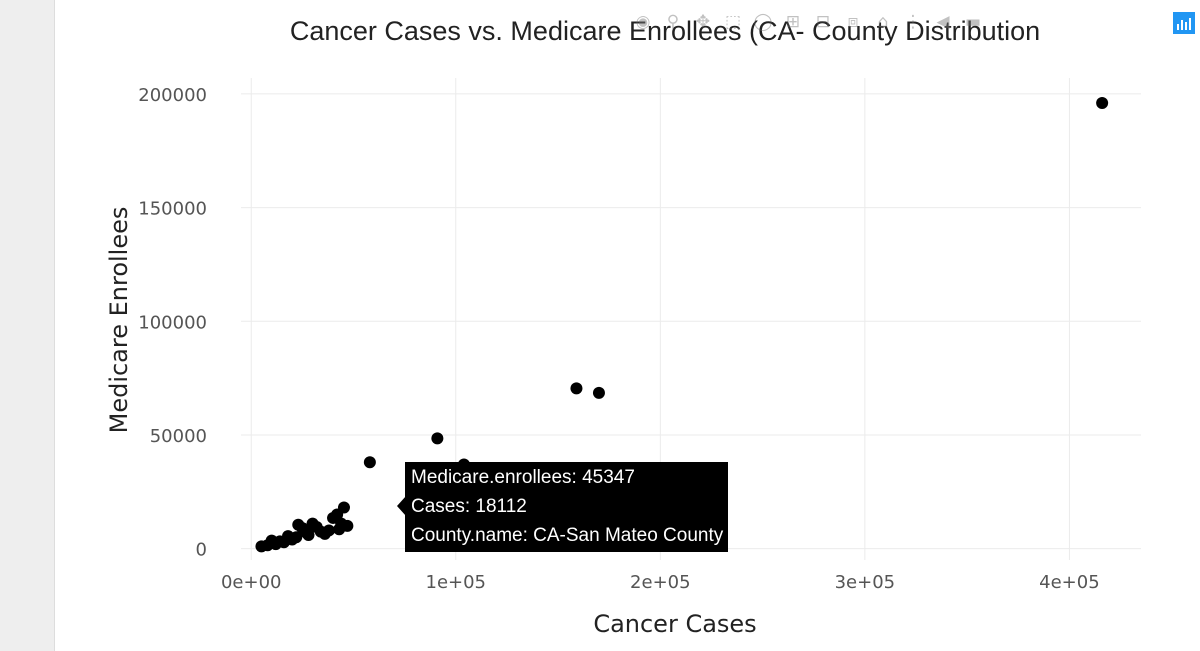  Describe the element at coordinates (172, 209) in the screenshot. I see `y-tick-label: 150000` at that location.